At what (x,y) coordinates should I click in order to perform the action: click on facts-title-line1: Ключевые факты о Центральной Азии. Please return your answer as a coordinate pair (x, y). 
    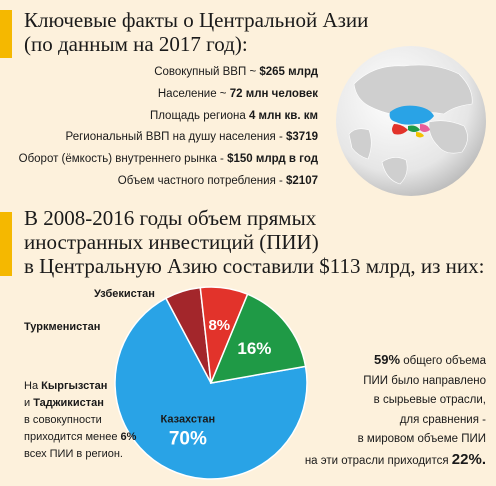
    Looking at the image, I should click on (196, 20).